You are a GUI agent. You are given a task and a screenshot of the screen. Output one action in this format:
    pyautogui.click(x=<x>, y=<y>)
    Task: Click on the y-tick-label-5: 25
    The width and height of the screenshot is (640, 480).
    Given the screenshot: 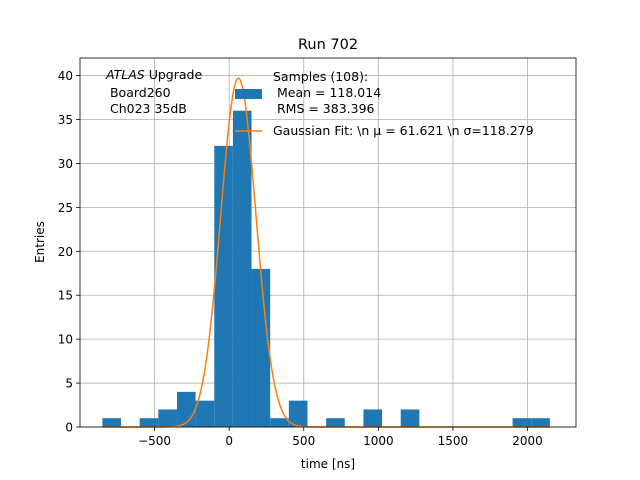 What is the action you would take?
    pyautogui.click(x=65, y=208)
    